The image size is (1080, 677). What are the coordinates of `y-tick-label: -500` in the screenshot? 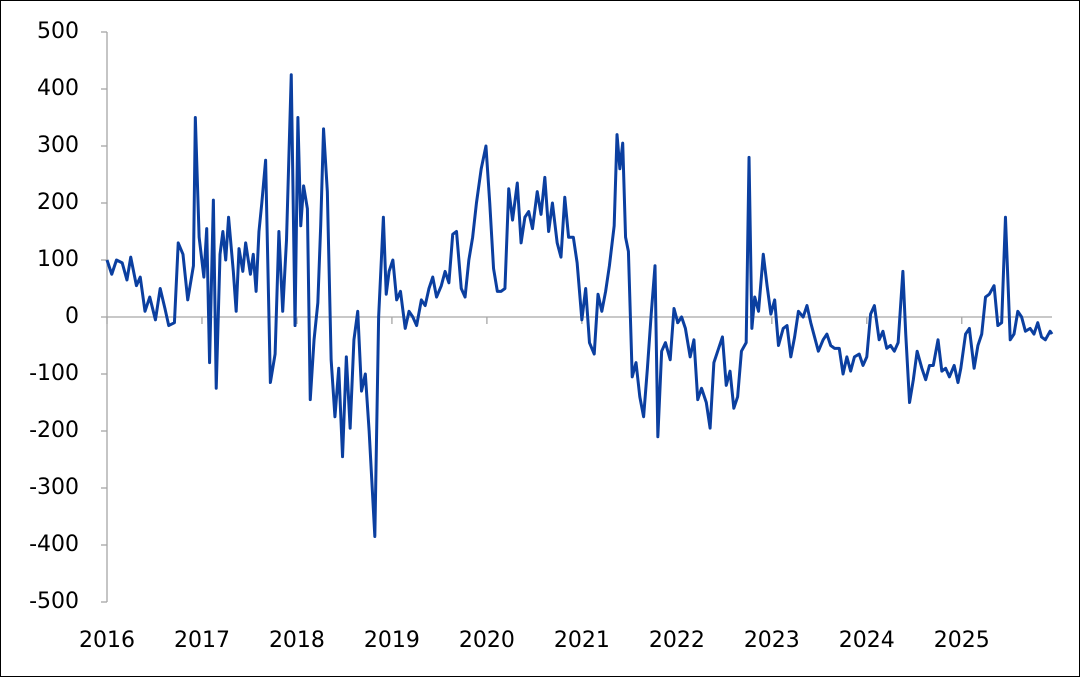 It's located at (54, 601).